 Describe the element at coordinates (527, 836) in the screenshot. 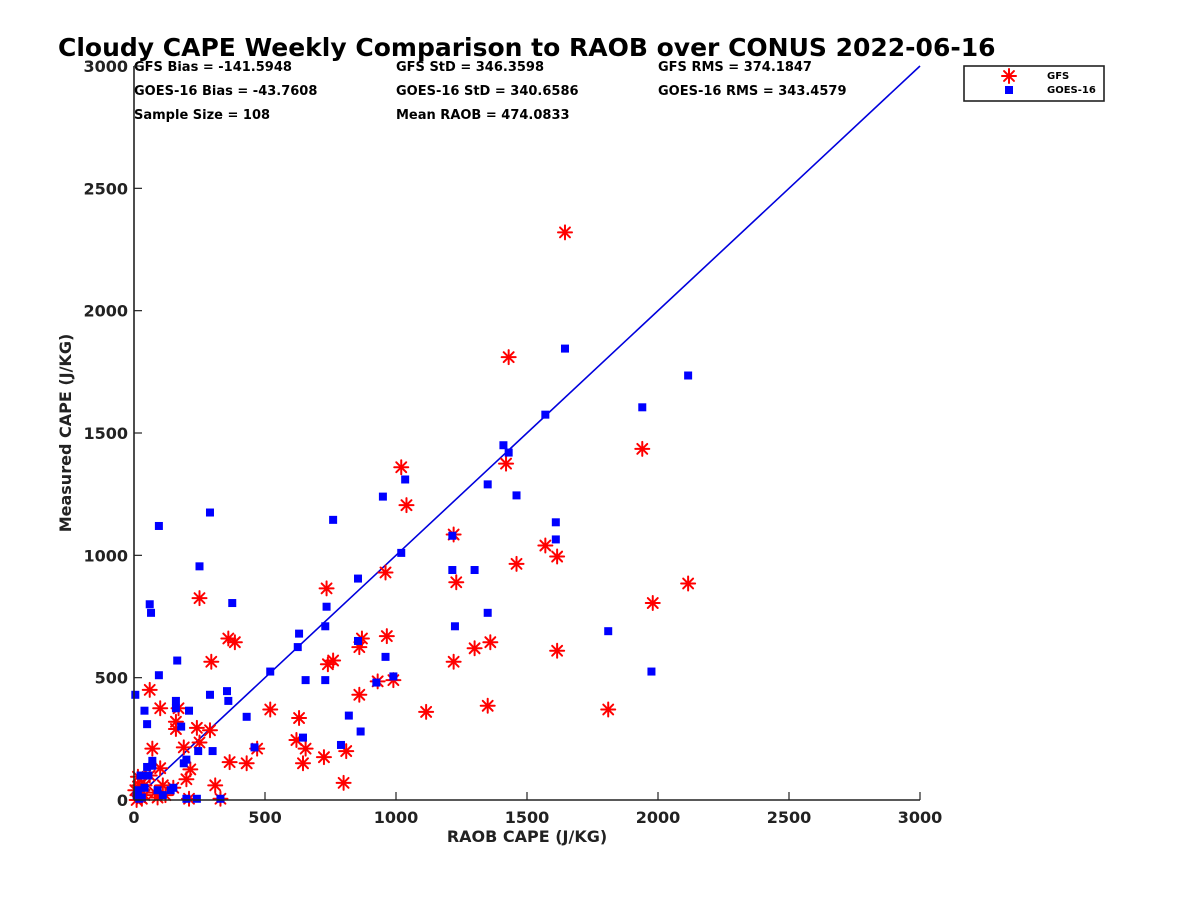

I see `x-axis-label: RAOB CAPE (J/KG)` at that location.